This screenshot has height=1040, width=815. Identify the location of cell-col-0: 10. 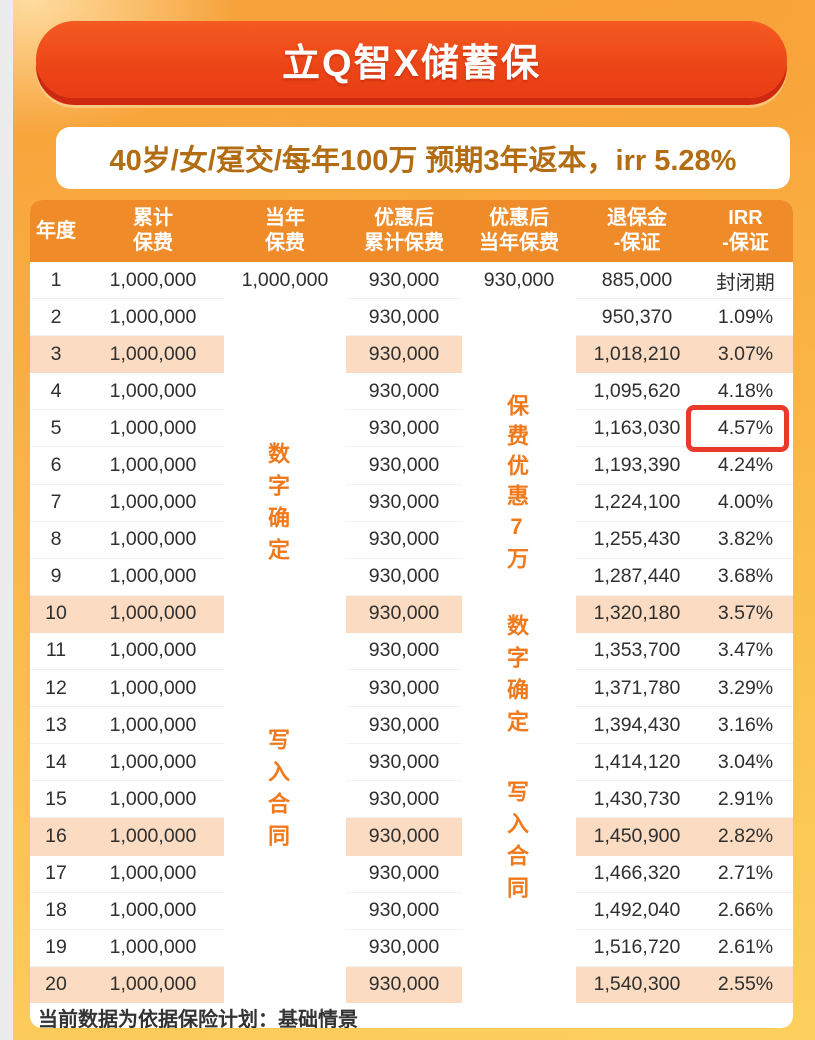
(56, 614).